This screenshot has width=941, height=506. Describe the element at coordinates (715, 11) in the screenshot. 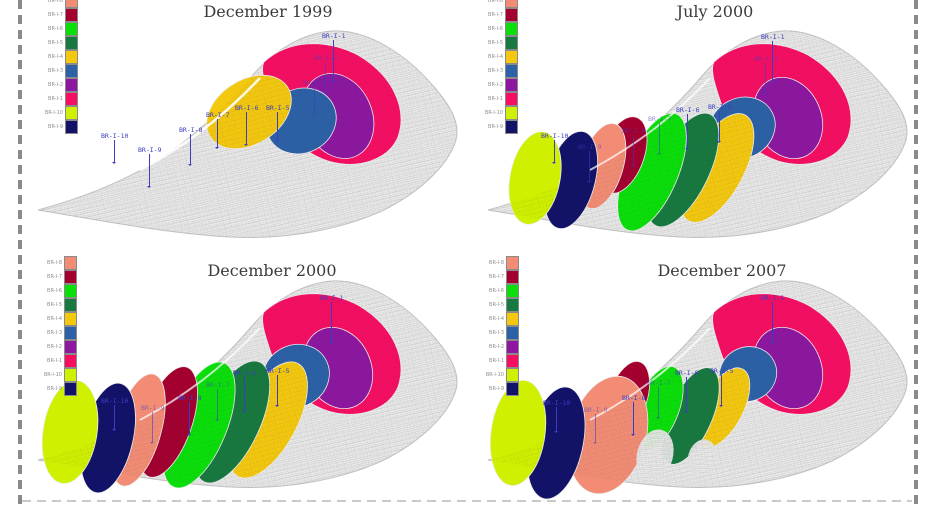

I see `panel-title-july-2000: July 2000` at that location.